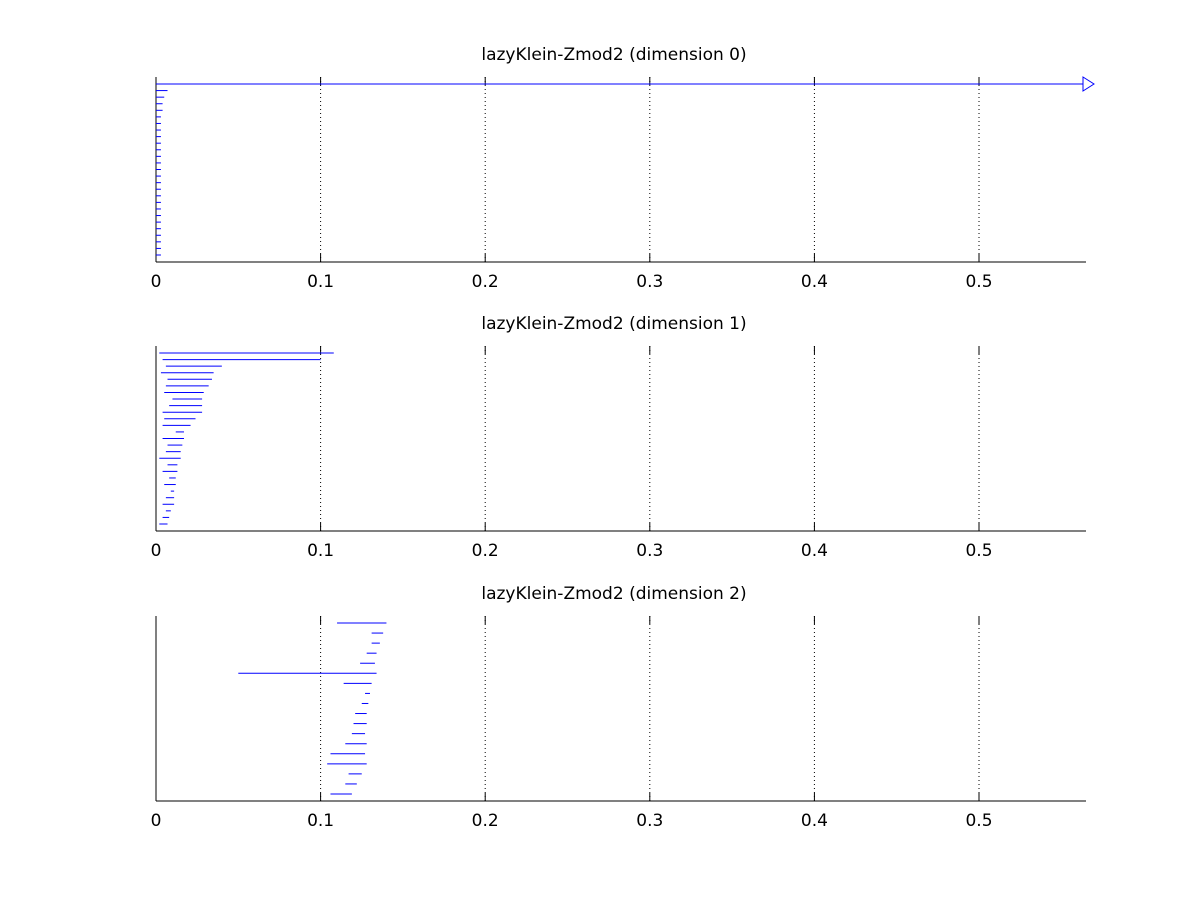  What do you see at coordinates (1088, 84) in the screenshot?
I see `infinite-arrow-marker` at bounding box center [1088, 84].